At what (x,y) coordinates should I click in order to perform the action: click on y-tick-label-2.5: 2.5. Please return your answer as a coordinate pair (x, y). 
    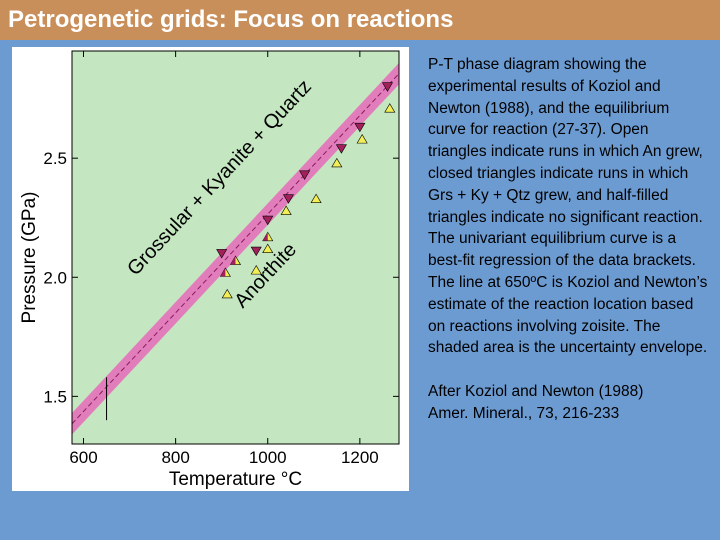
    Looking at the image, I should click on (55, 158).